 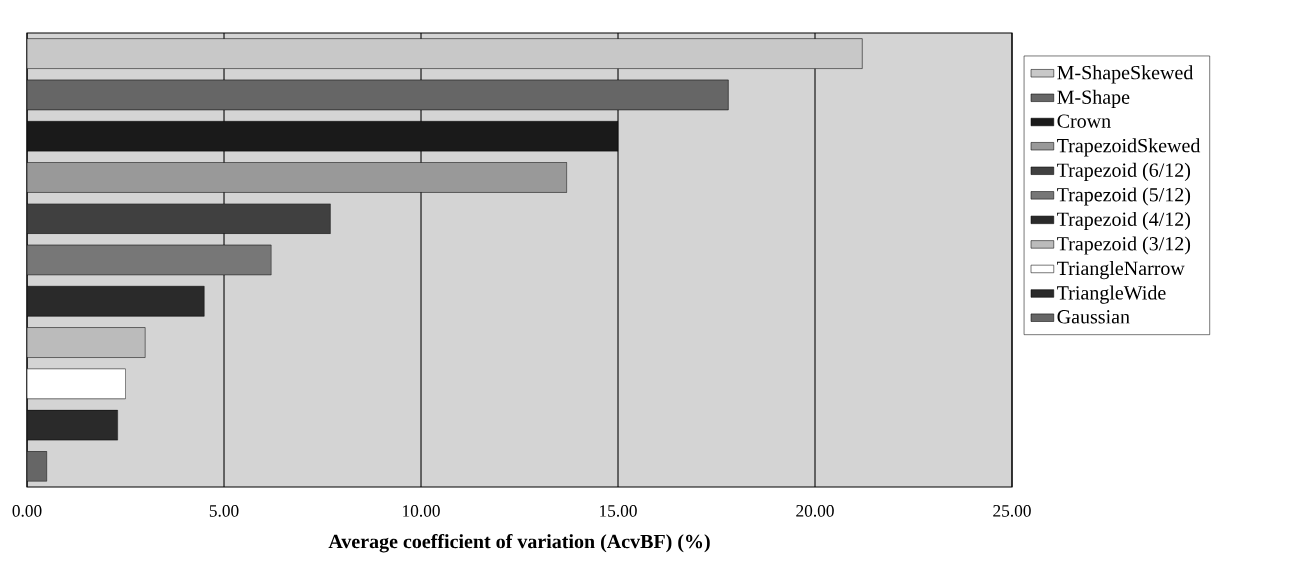 I want to click on legend-label: M-Shape, so click(x=1093, y=98).